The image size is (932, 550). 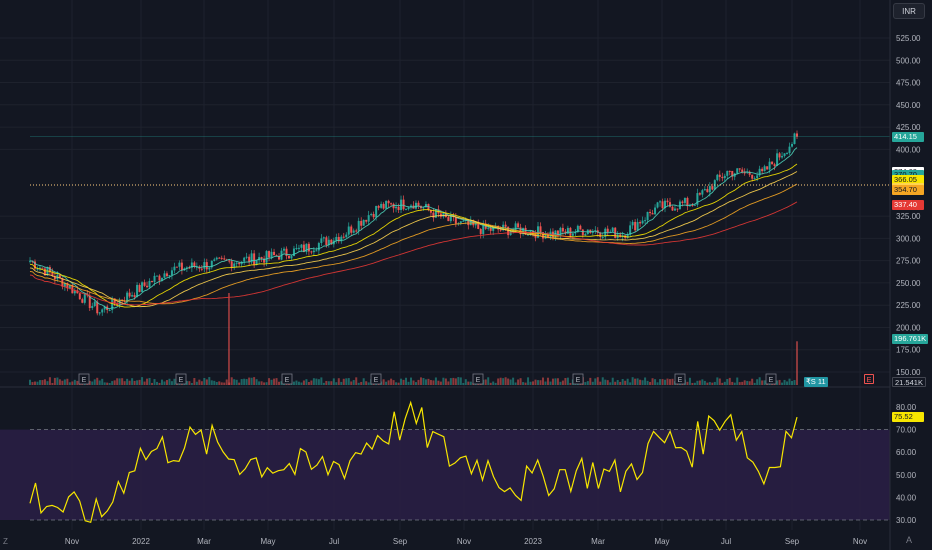 I want to click on auto-scale-icon: A, so click(x=909, y=540).